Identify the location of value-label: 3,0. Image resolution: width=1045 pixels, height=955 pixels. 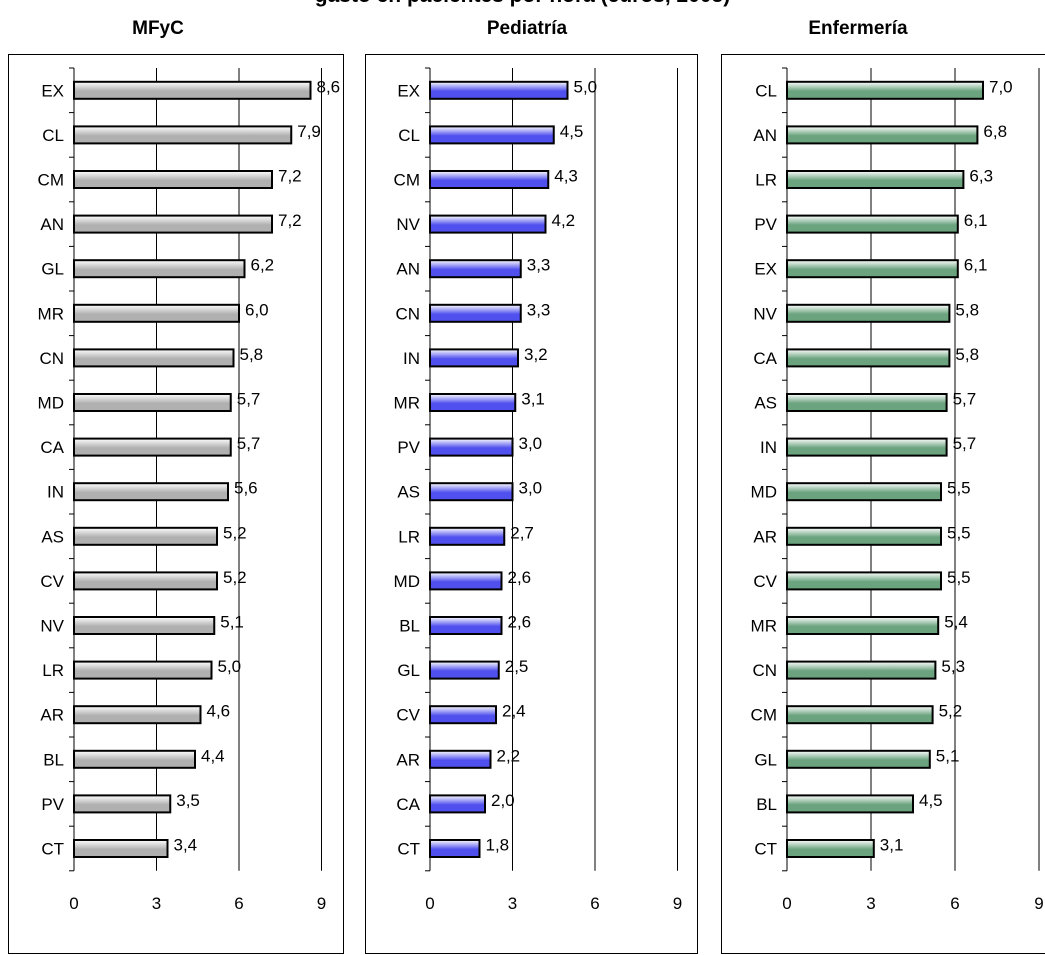
(531, 443).